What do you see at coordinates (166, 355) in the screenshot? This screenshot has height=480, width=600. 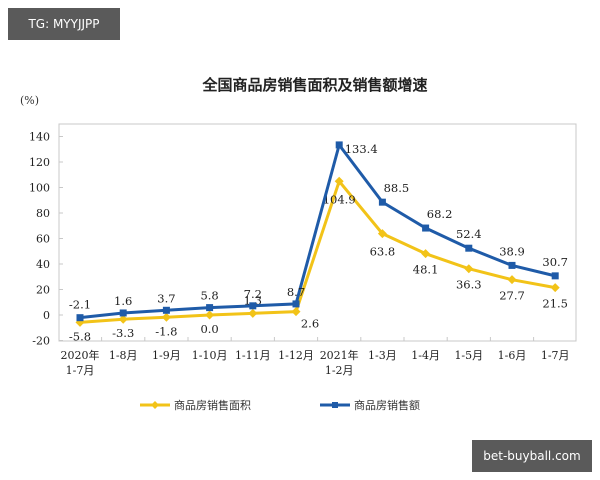 I see `x-tick-label: 1-9月` at bounding box center [166, 355].